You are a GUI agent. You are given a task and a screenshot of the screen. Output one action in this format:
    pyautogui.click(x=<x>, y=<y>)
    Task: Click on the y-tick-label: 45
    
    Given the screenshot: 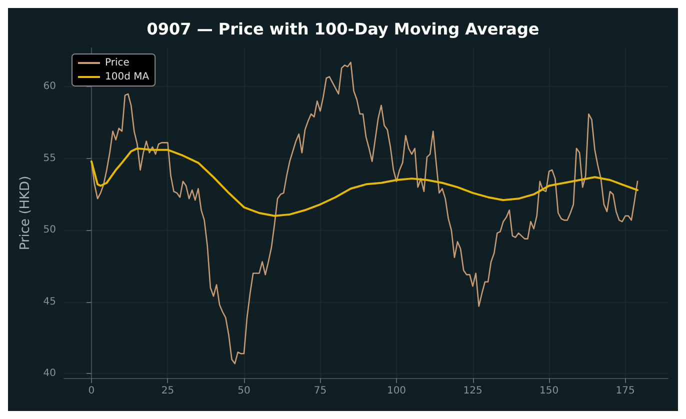 What is the action you would take?
    pyautogui.click(x=49, y=302)
    